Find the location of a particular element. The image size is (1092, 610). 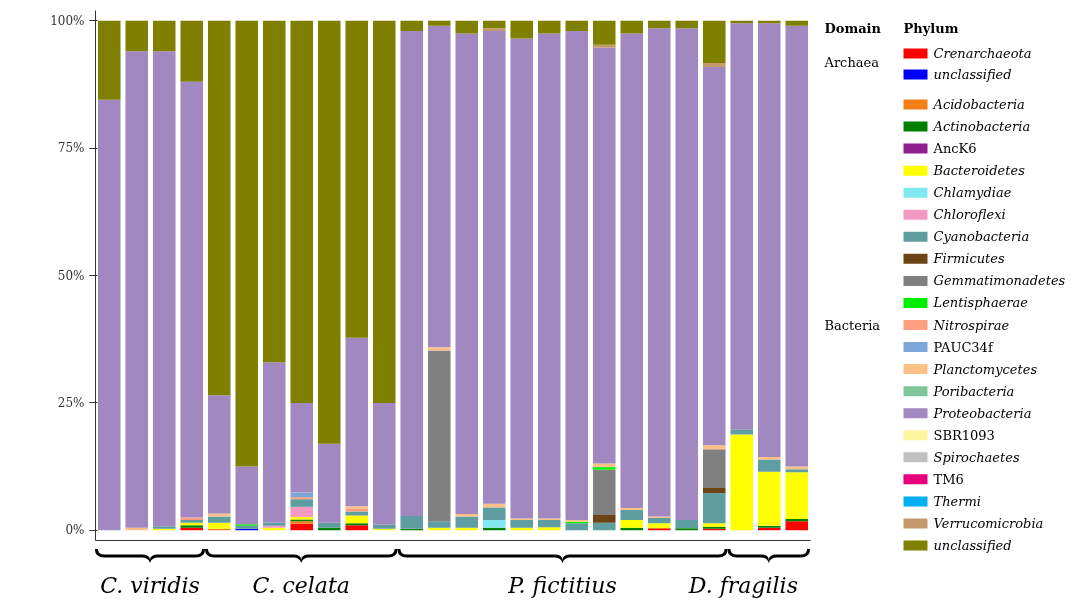

y-tick-label: 50% is located at coordinates (71, 275).